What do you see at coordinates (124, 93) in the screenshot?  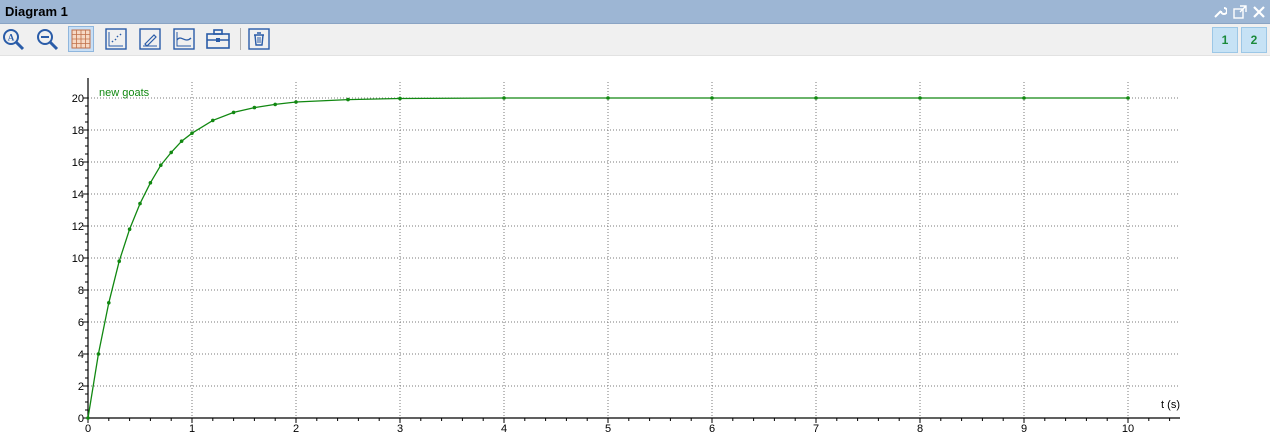 I see `series-label: new goats` at bounding box center [124, 93].